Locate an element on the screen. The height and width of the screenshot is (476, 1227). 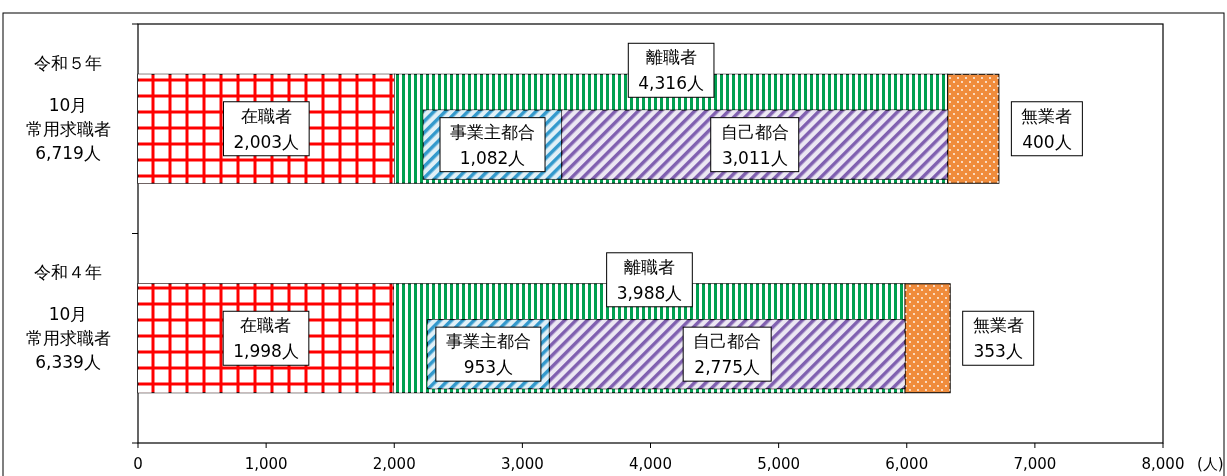
x-tick-label: 3,000 is located at coordinates (522, 464).